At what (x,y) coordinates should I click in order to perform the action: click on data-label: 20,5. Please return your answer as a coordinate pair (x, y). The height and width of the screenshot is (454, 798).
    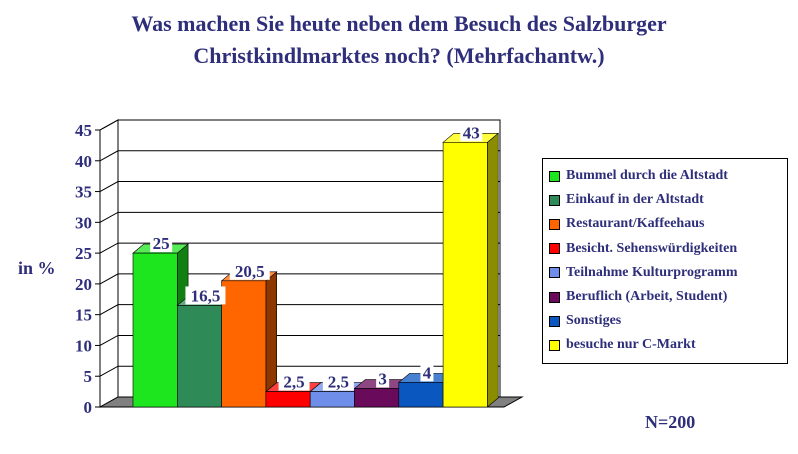
    Looking at the image, I should click on (250, 271).